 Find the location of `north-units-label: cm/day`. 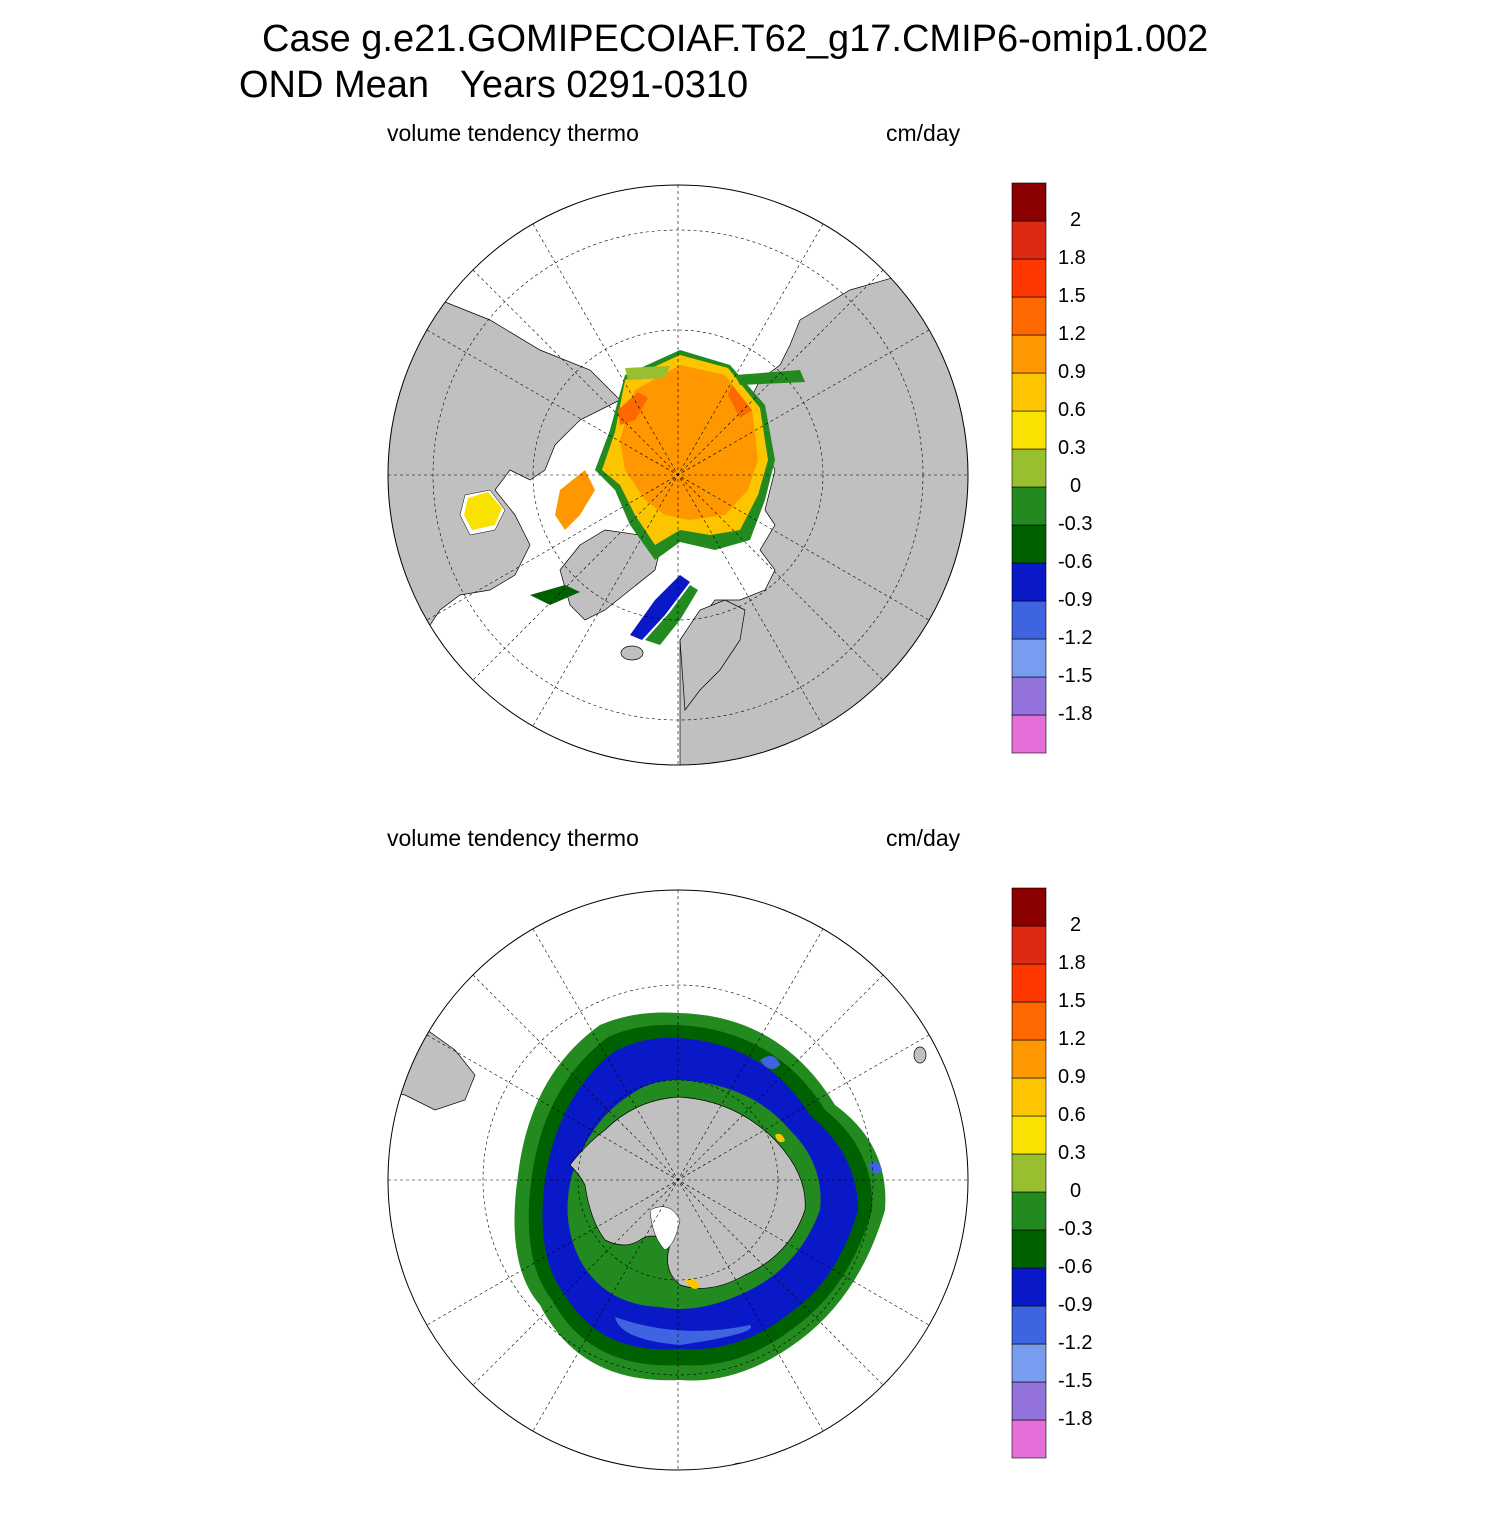

north-units-label: cm/day is located at coordinates (923, 133).